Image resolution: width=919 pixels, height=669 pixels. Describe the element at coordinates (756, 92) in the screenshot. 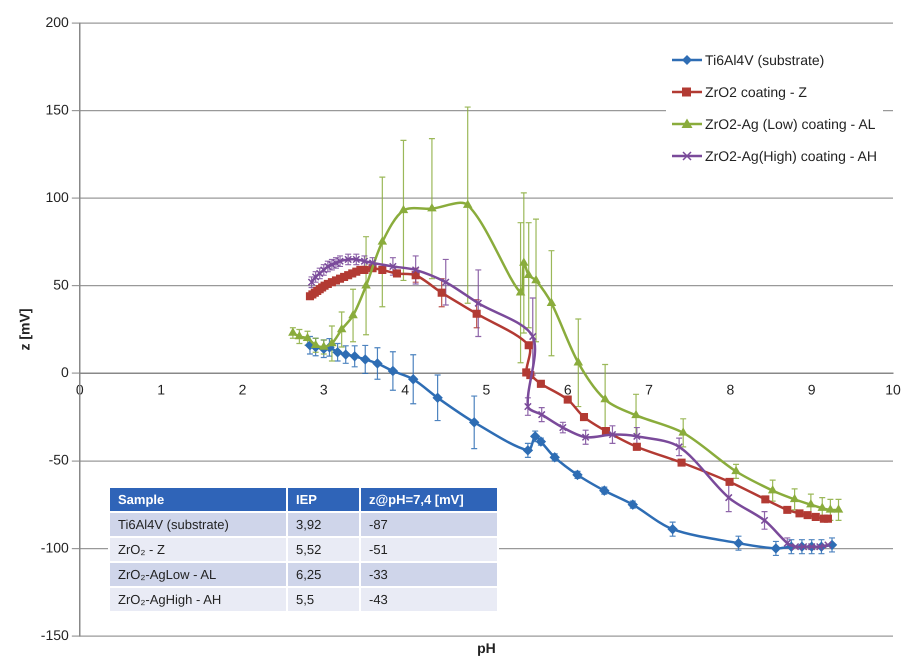

I see `legend-label: ZrO2 coating - Z` at that location.